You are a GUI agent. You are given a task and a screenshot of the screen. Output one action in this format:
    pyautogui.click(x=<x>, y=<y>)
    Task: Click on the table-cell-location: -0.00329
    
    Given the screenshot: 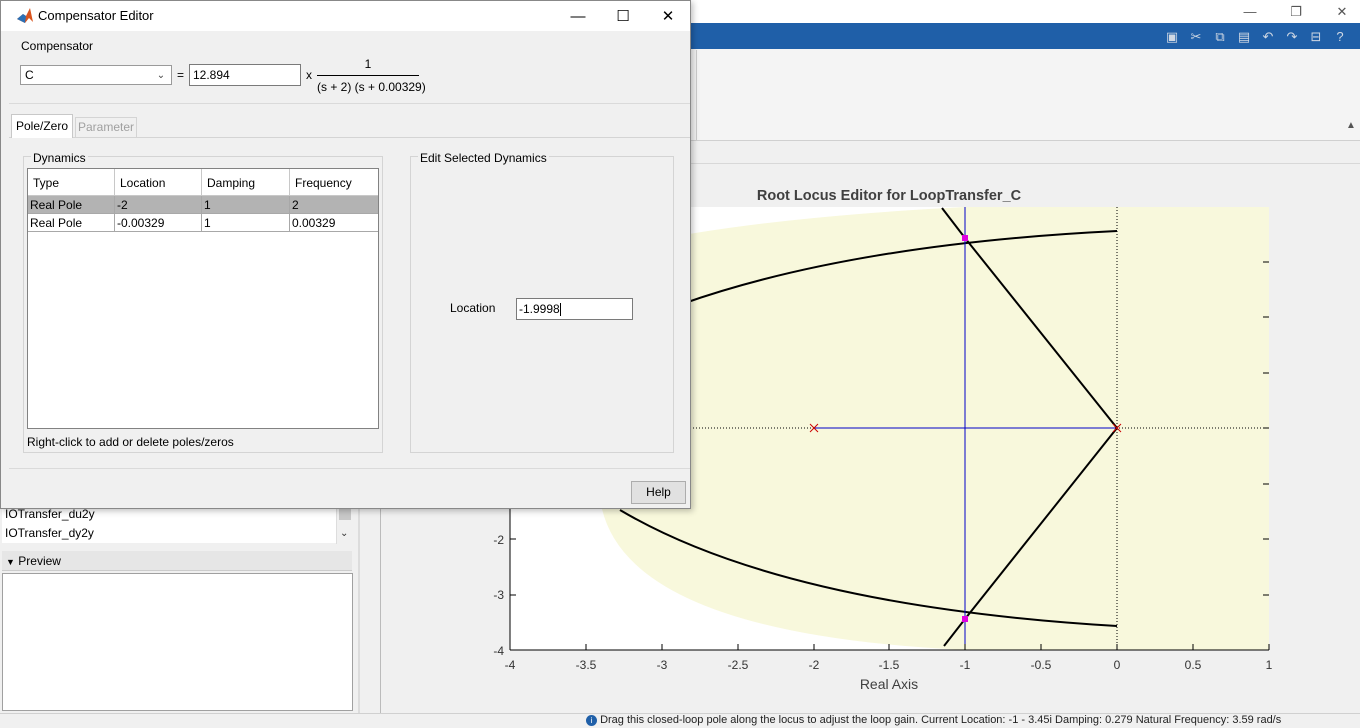 What is the action you would take?
    pyautogui.click(x=158, y=223)
    